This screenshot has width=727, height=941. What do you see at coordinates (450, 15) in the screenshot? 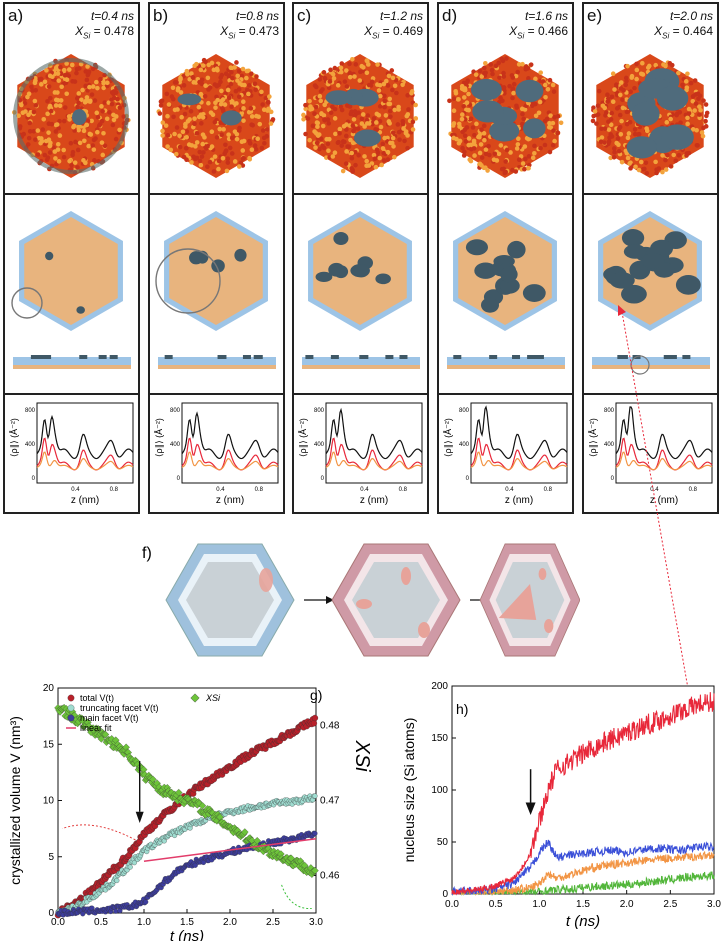
I see `panel-label: d)` at bounding box center [450, 15].